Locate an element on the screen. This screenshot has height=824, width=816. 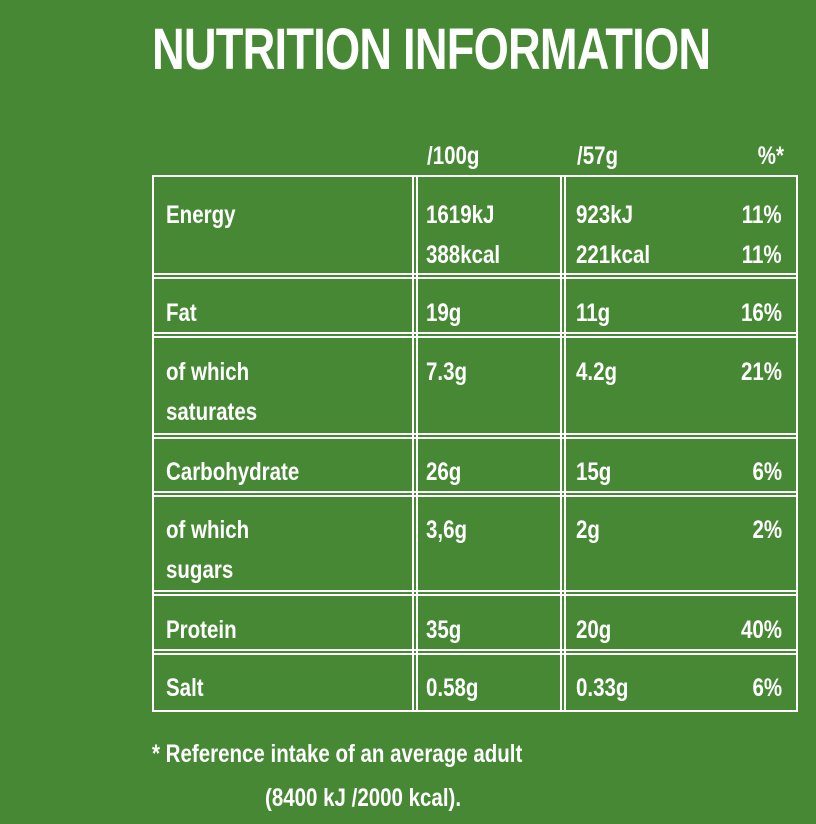
value-per-serving: 4.2g is located at coordinates (597, 372).